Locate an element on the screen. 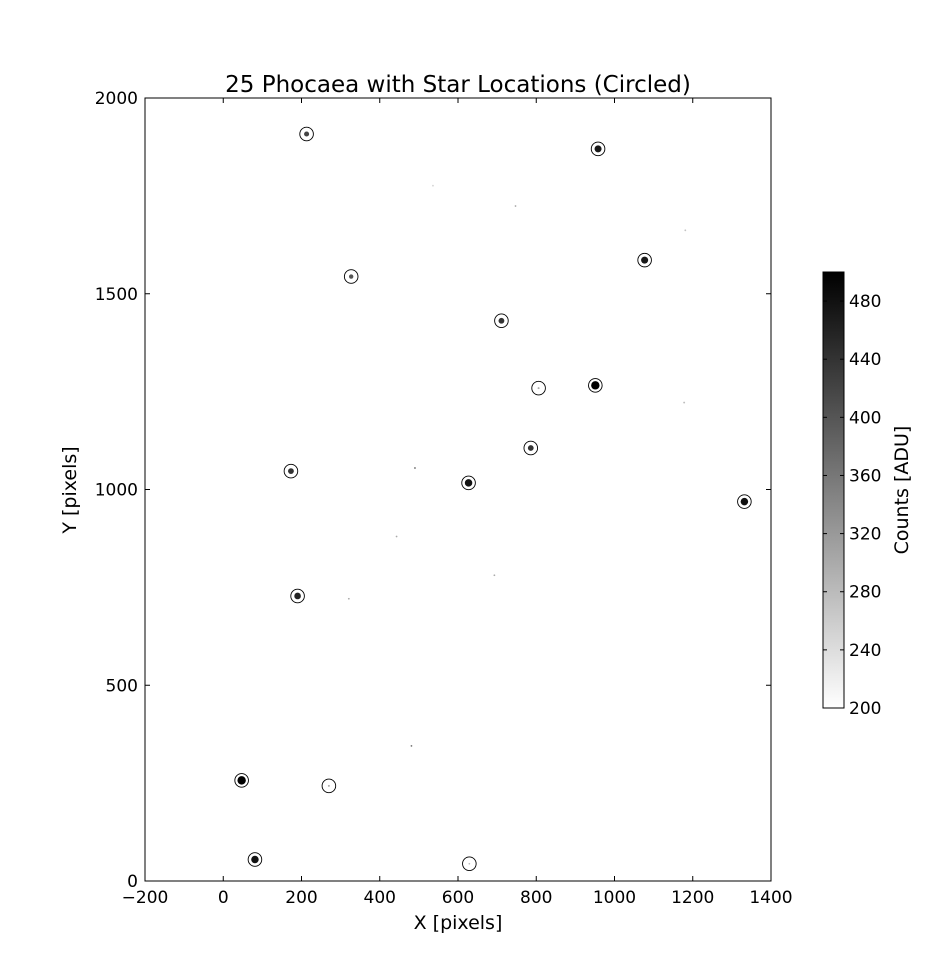 This screenshot has width=937, height=980. y-tick-label: 0 is located at coordinates (132, 882).